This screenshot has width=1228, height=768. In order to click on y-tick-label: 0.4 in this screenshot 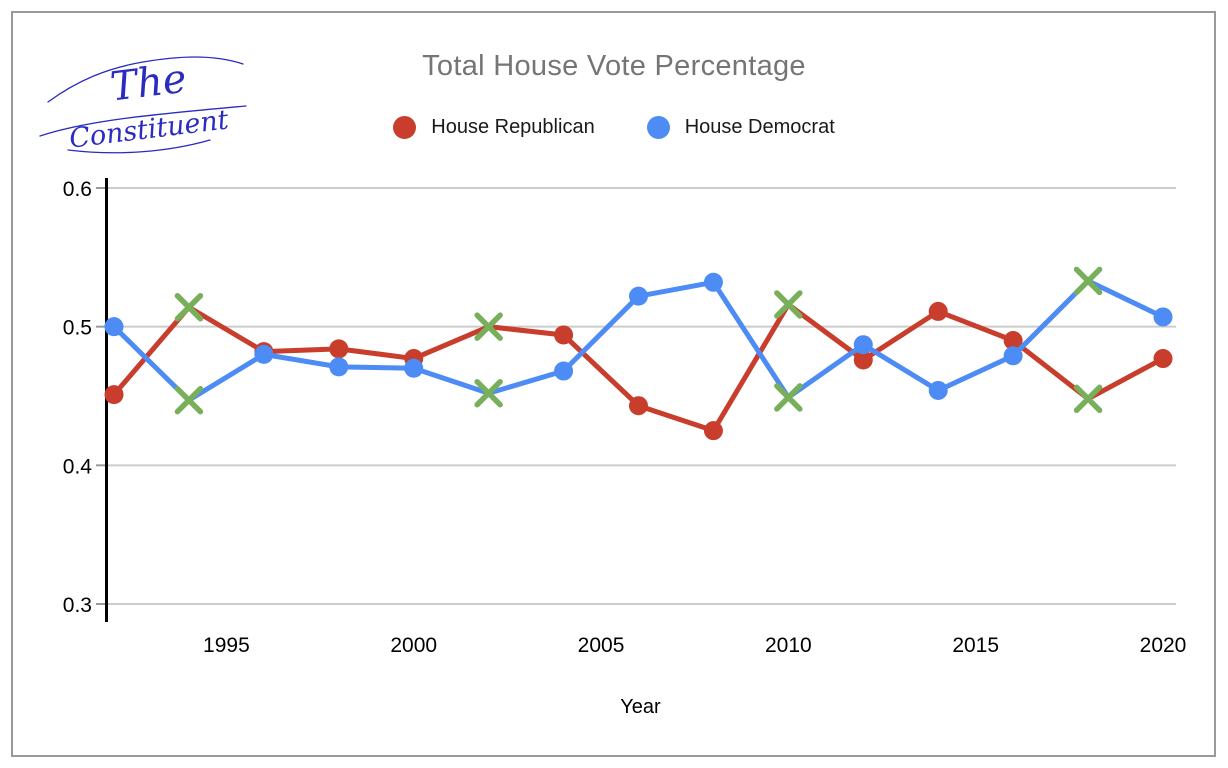, I will do `click(78, 466)`.